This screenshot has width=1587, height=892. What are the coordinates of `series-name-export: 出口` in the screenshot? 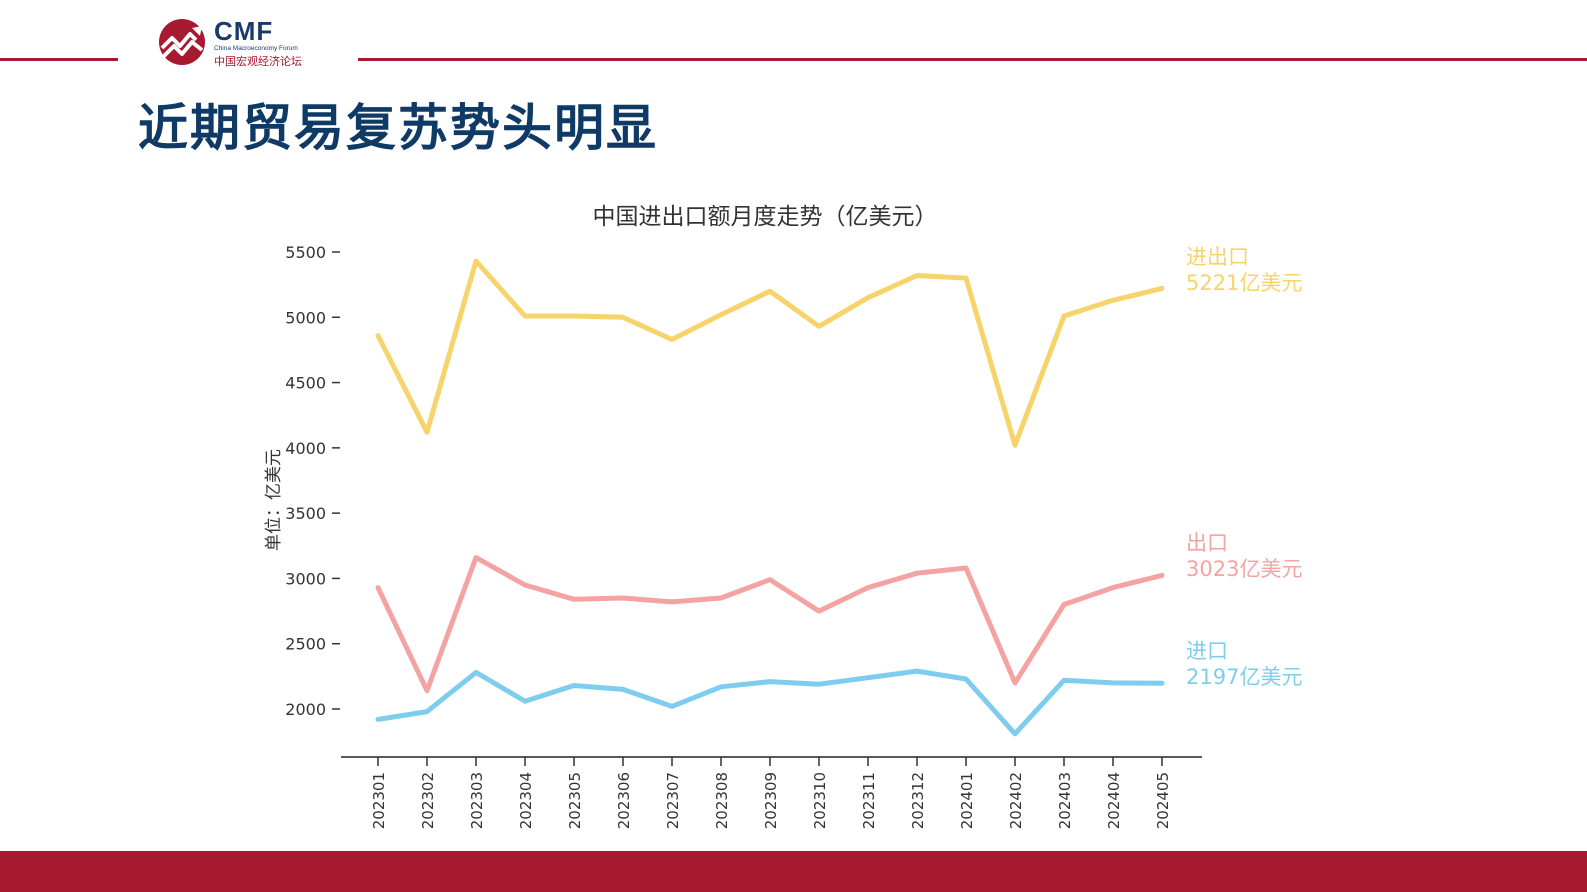 It's located at (1207, 543).